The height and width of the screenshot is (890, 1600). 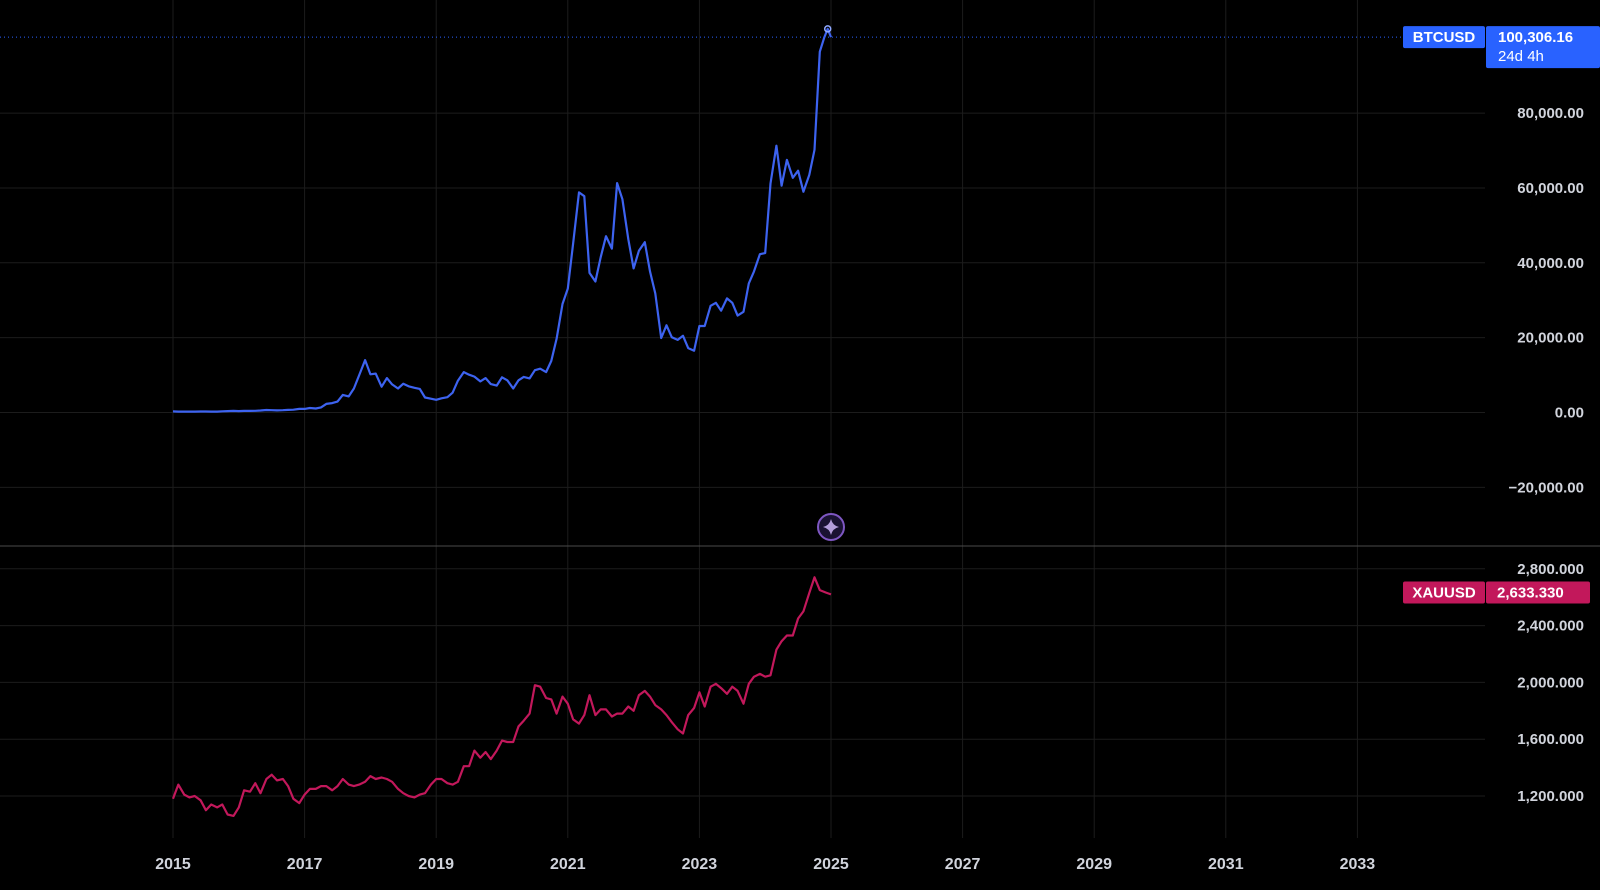 I want to click on xauusd-price-tag, so click(x=1538, y=592).